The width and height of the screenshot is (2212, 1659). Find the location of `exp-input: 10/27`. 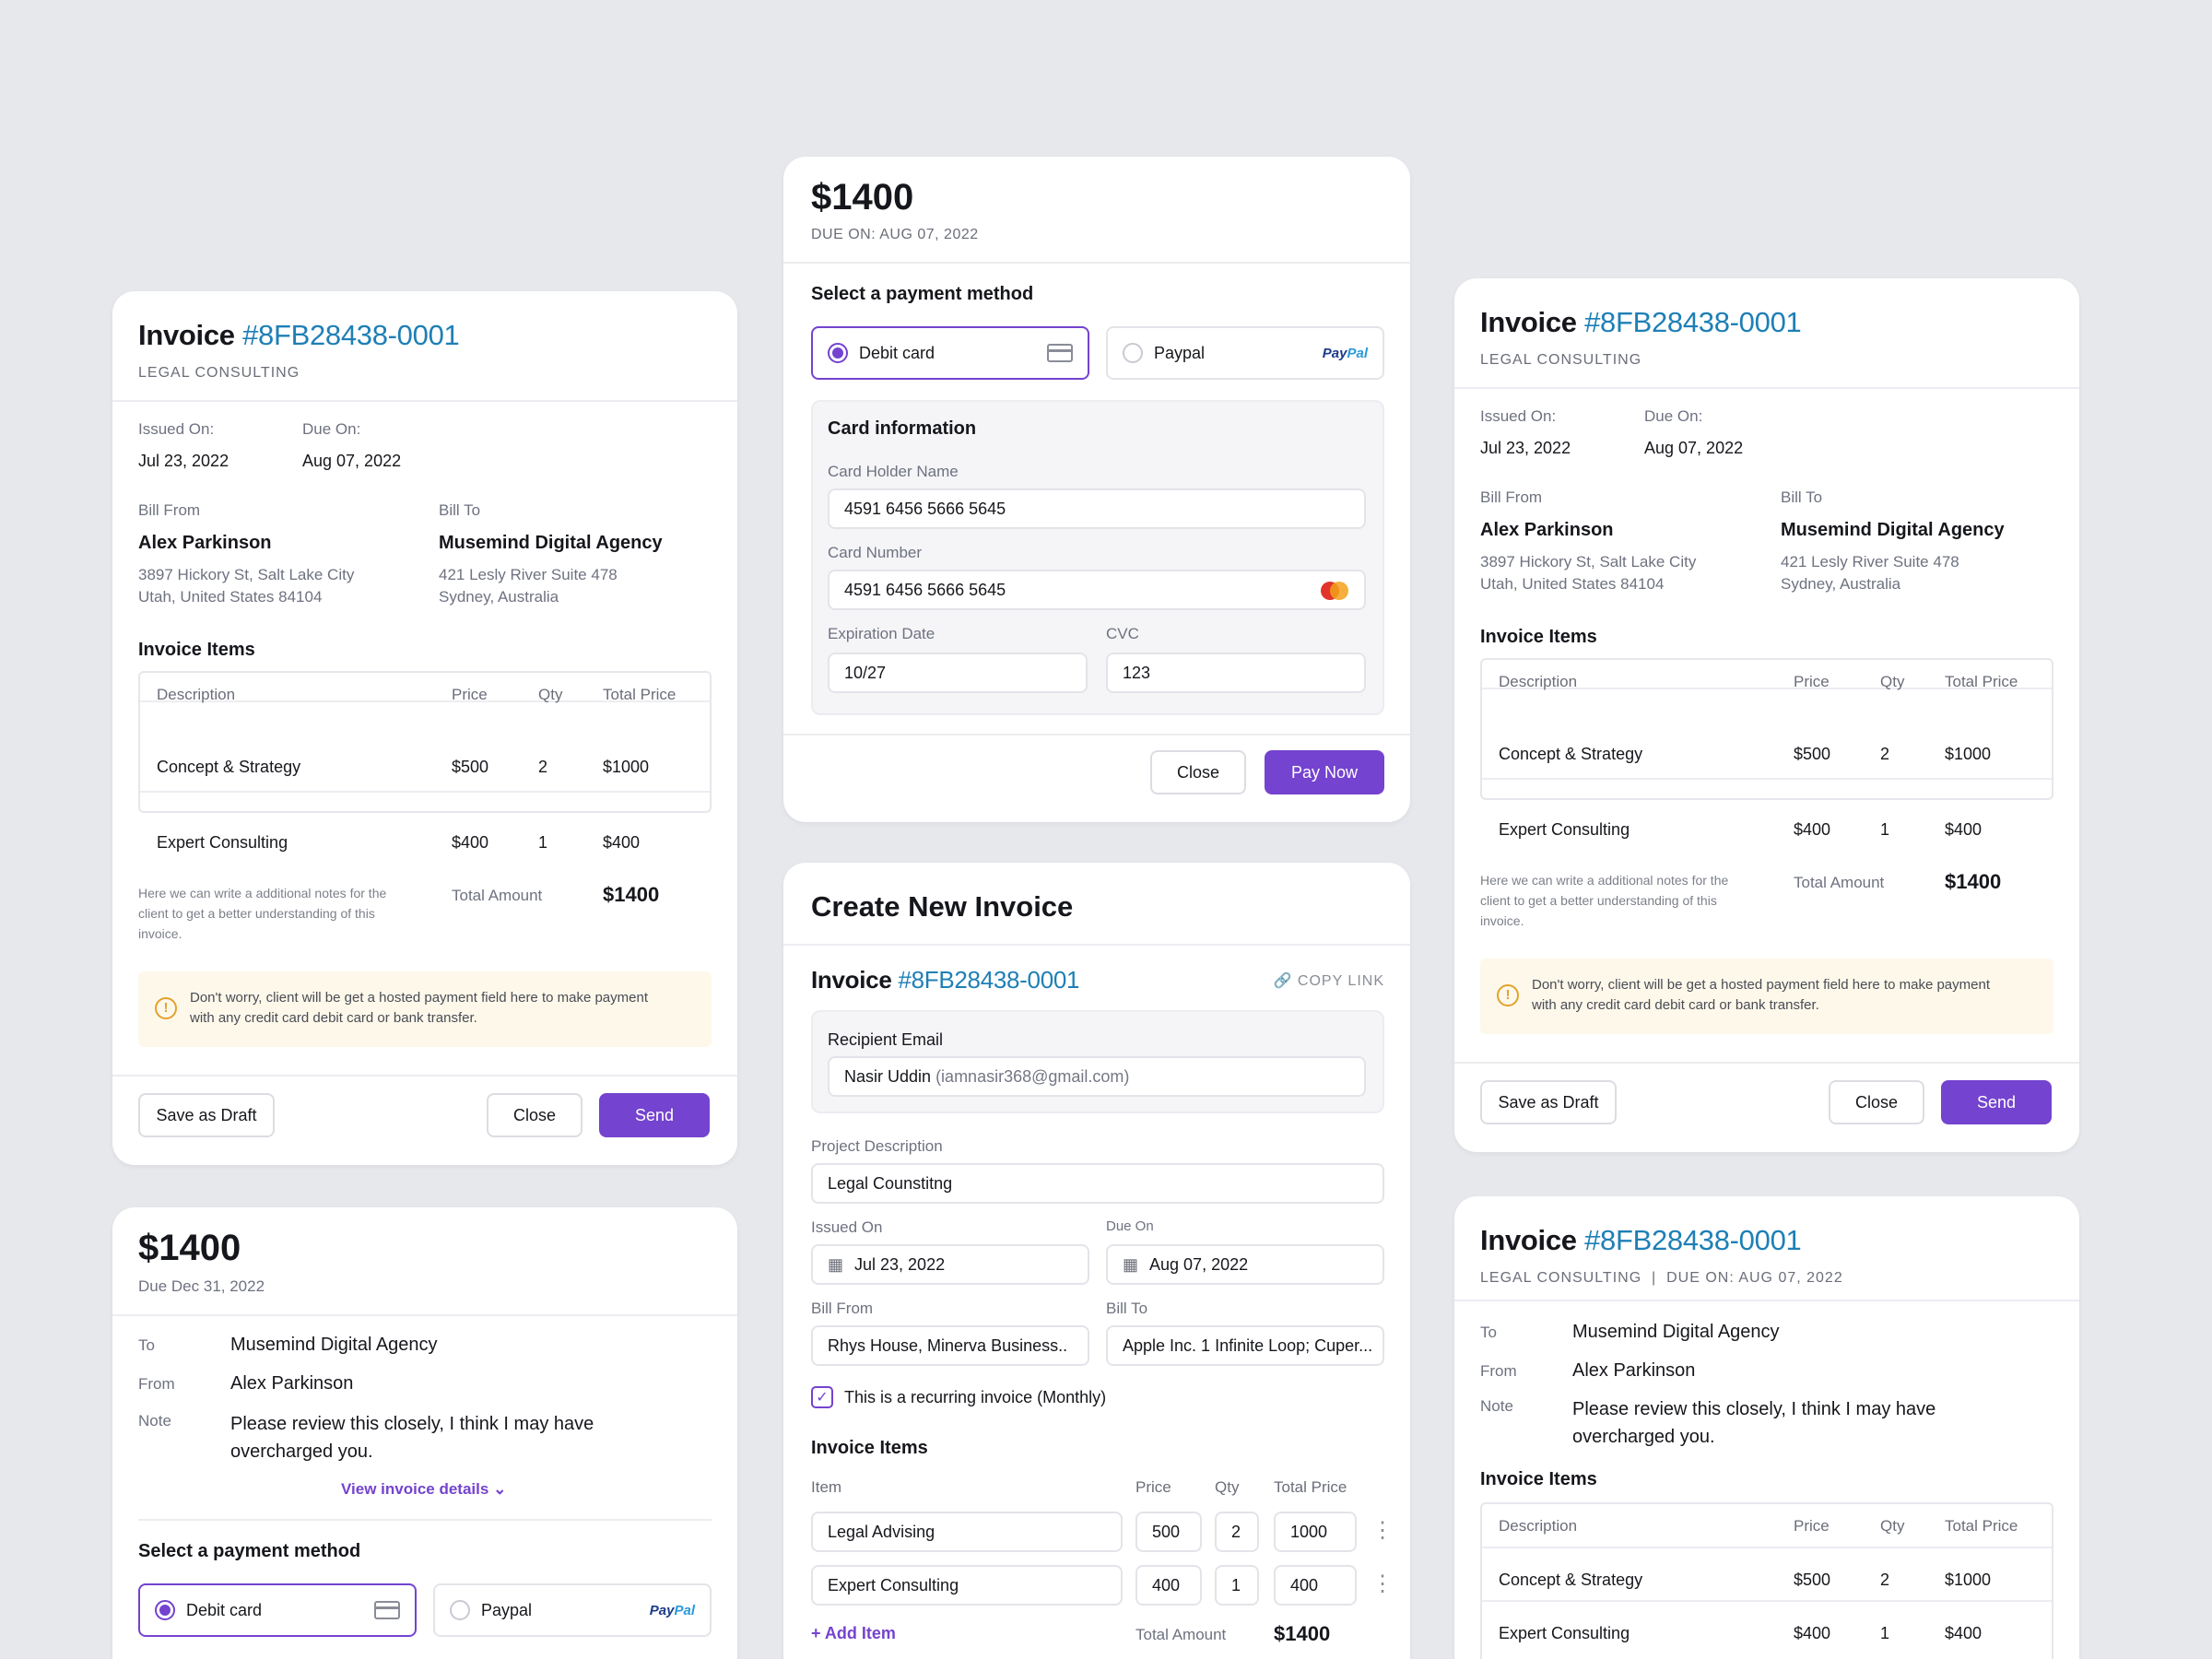

exp-input: 10/27 is located at coordinates (958, 673).